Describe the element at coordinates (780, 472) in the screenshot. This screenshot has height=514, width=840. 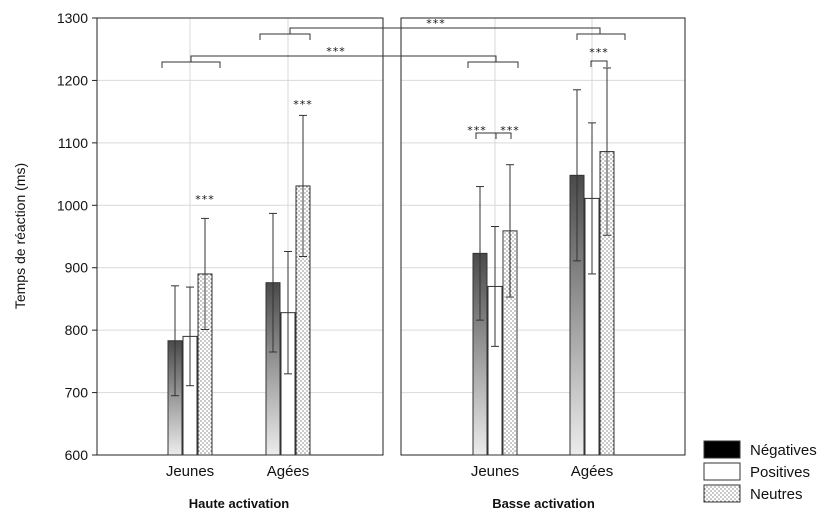
I see `legend-label-positives: Positives` at that location.